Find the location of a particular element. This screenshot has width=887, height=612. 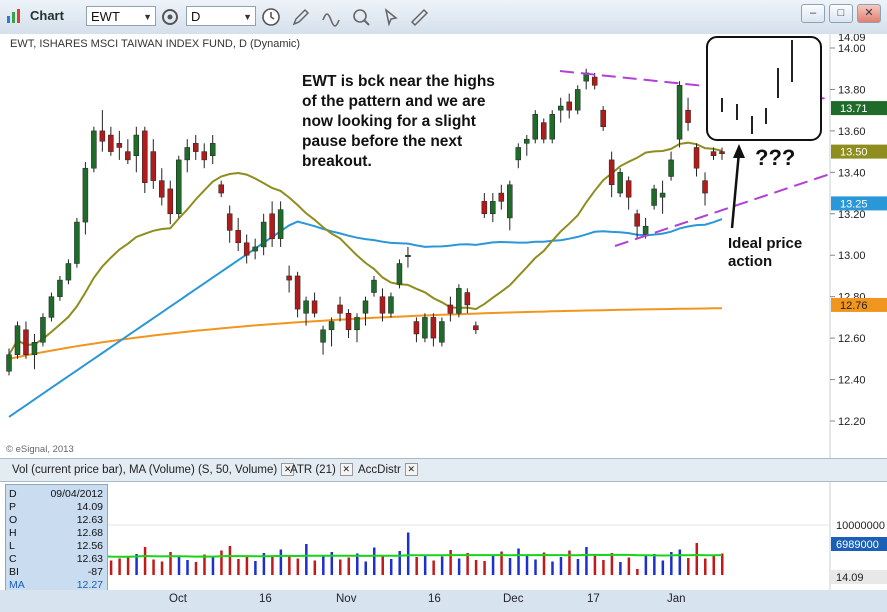

maximize-button: □ is located at coordinates (841, 13).